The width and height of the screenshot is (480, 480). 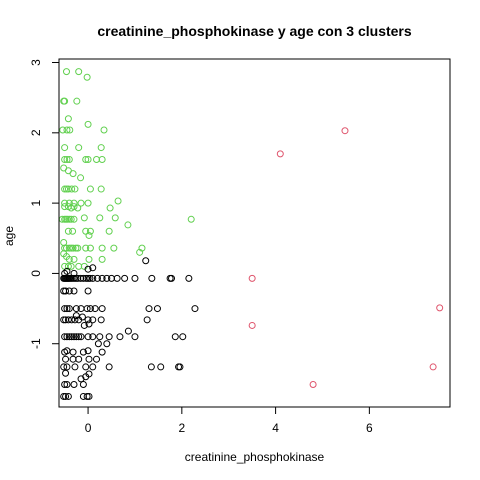 I want to click on x-tick-label: 0, so click(x=88, y=428).